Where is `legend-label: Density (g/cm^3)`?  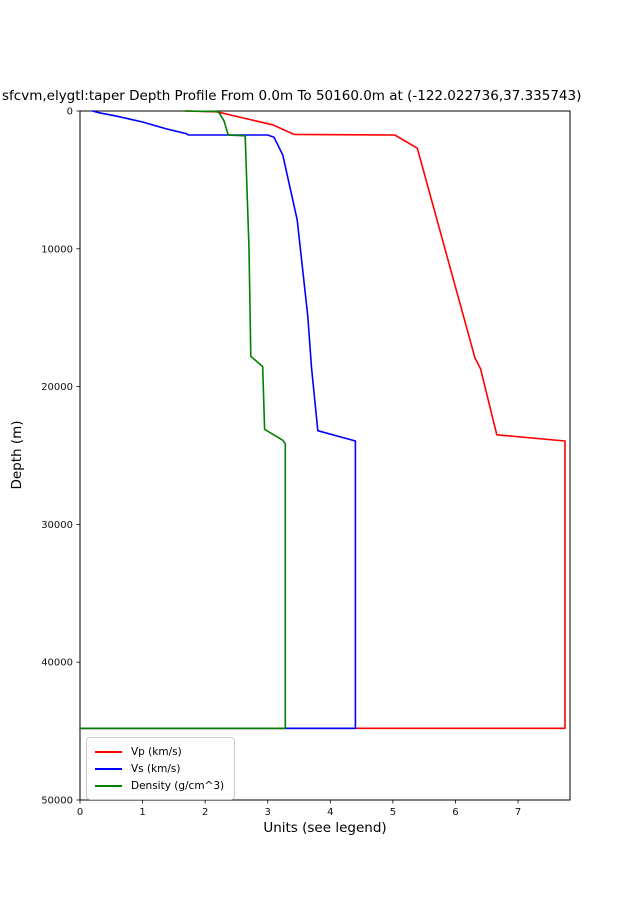
legend-label: Density (g/cm^3) is located at coordinates (178, 785).